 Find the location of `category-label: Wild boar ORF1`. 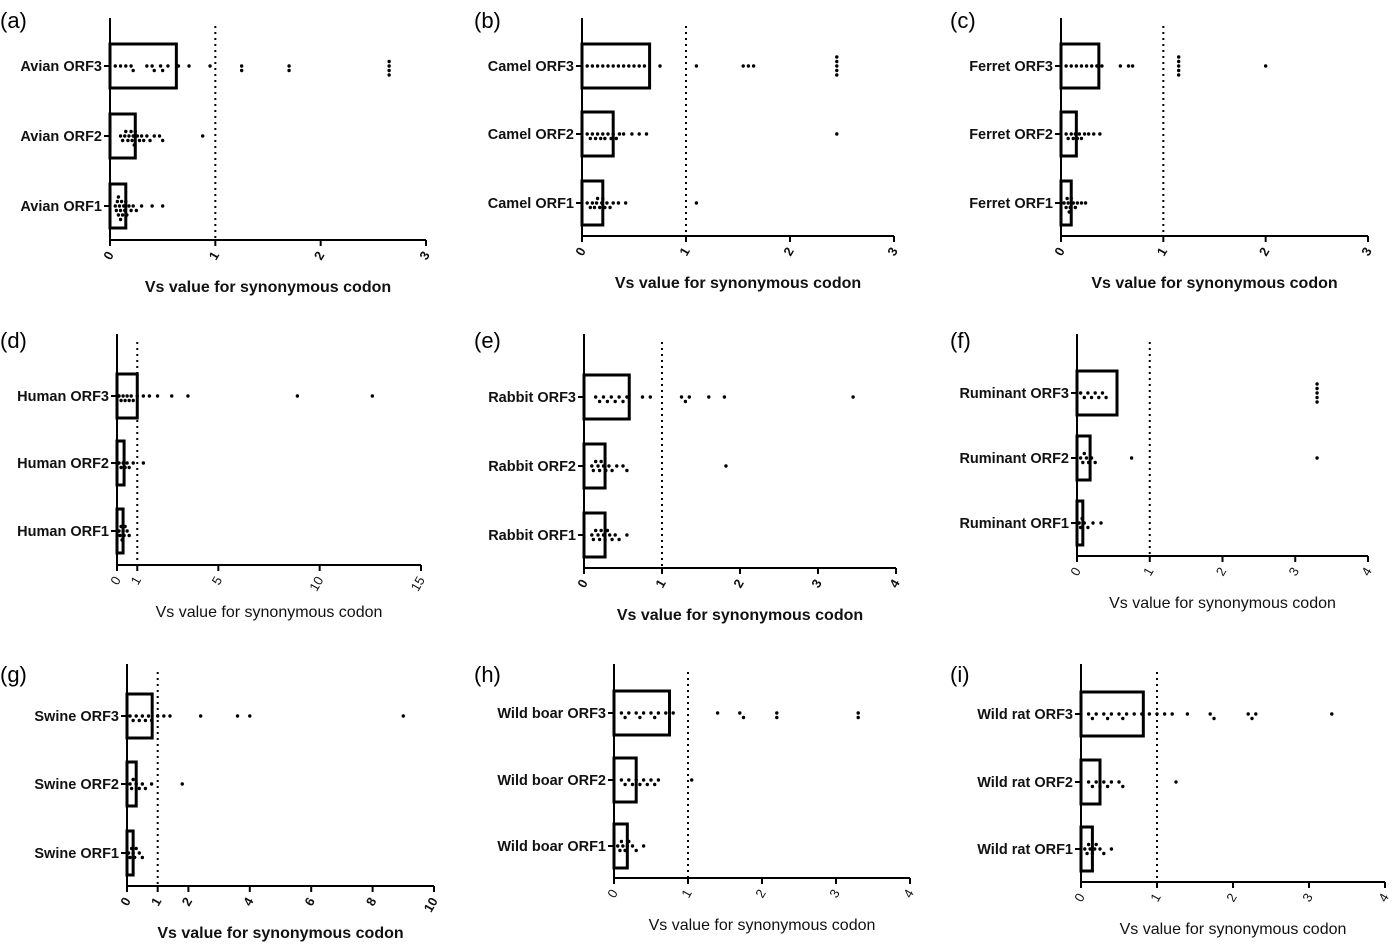

category-label: Wild boar ORF1 is located at coordinates (551, 847).